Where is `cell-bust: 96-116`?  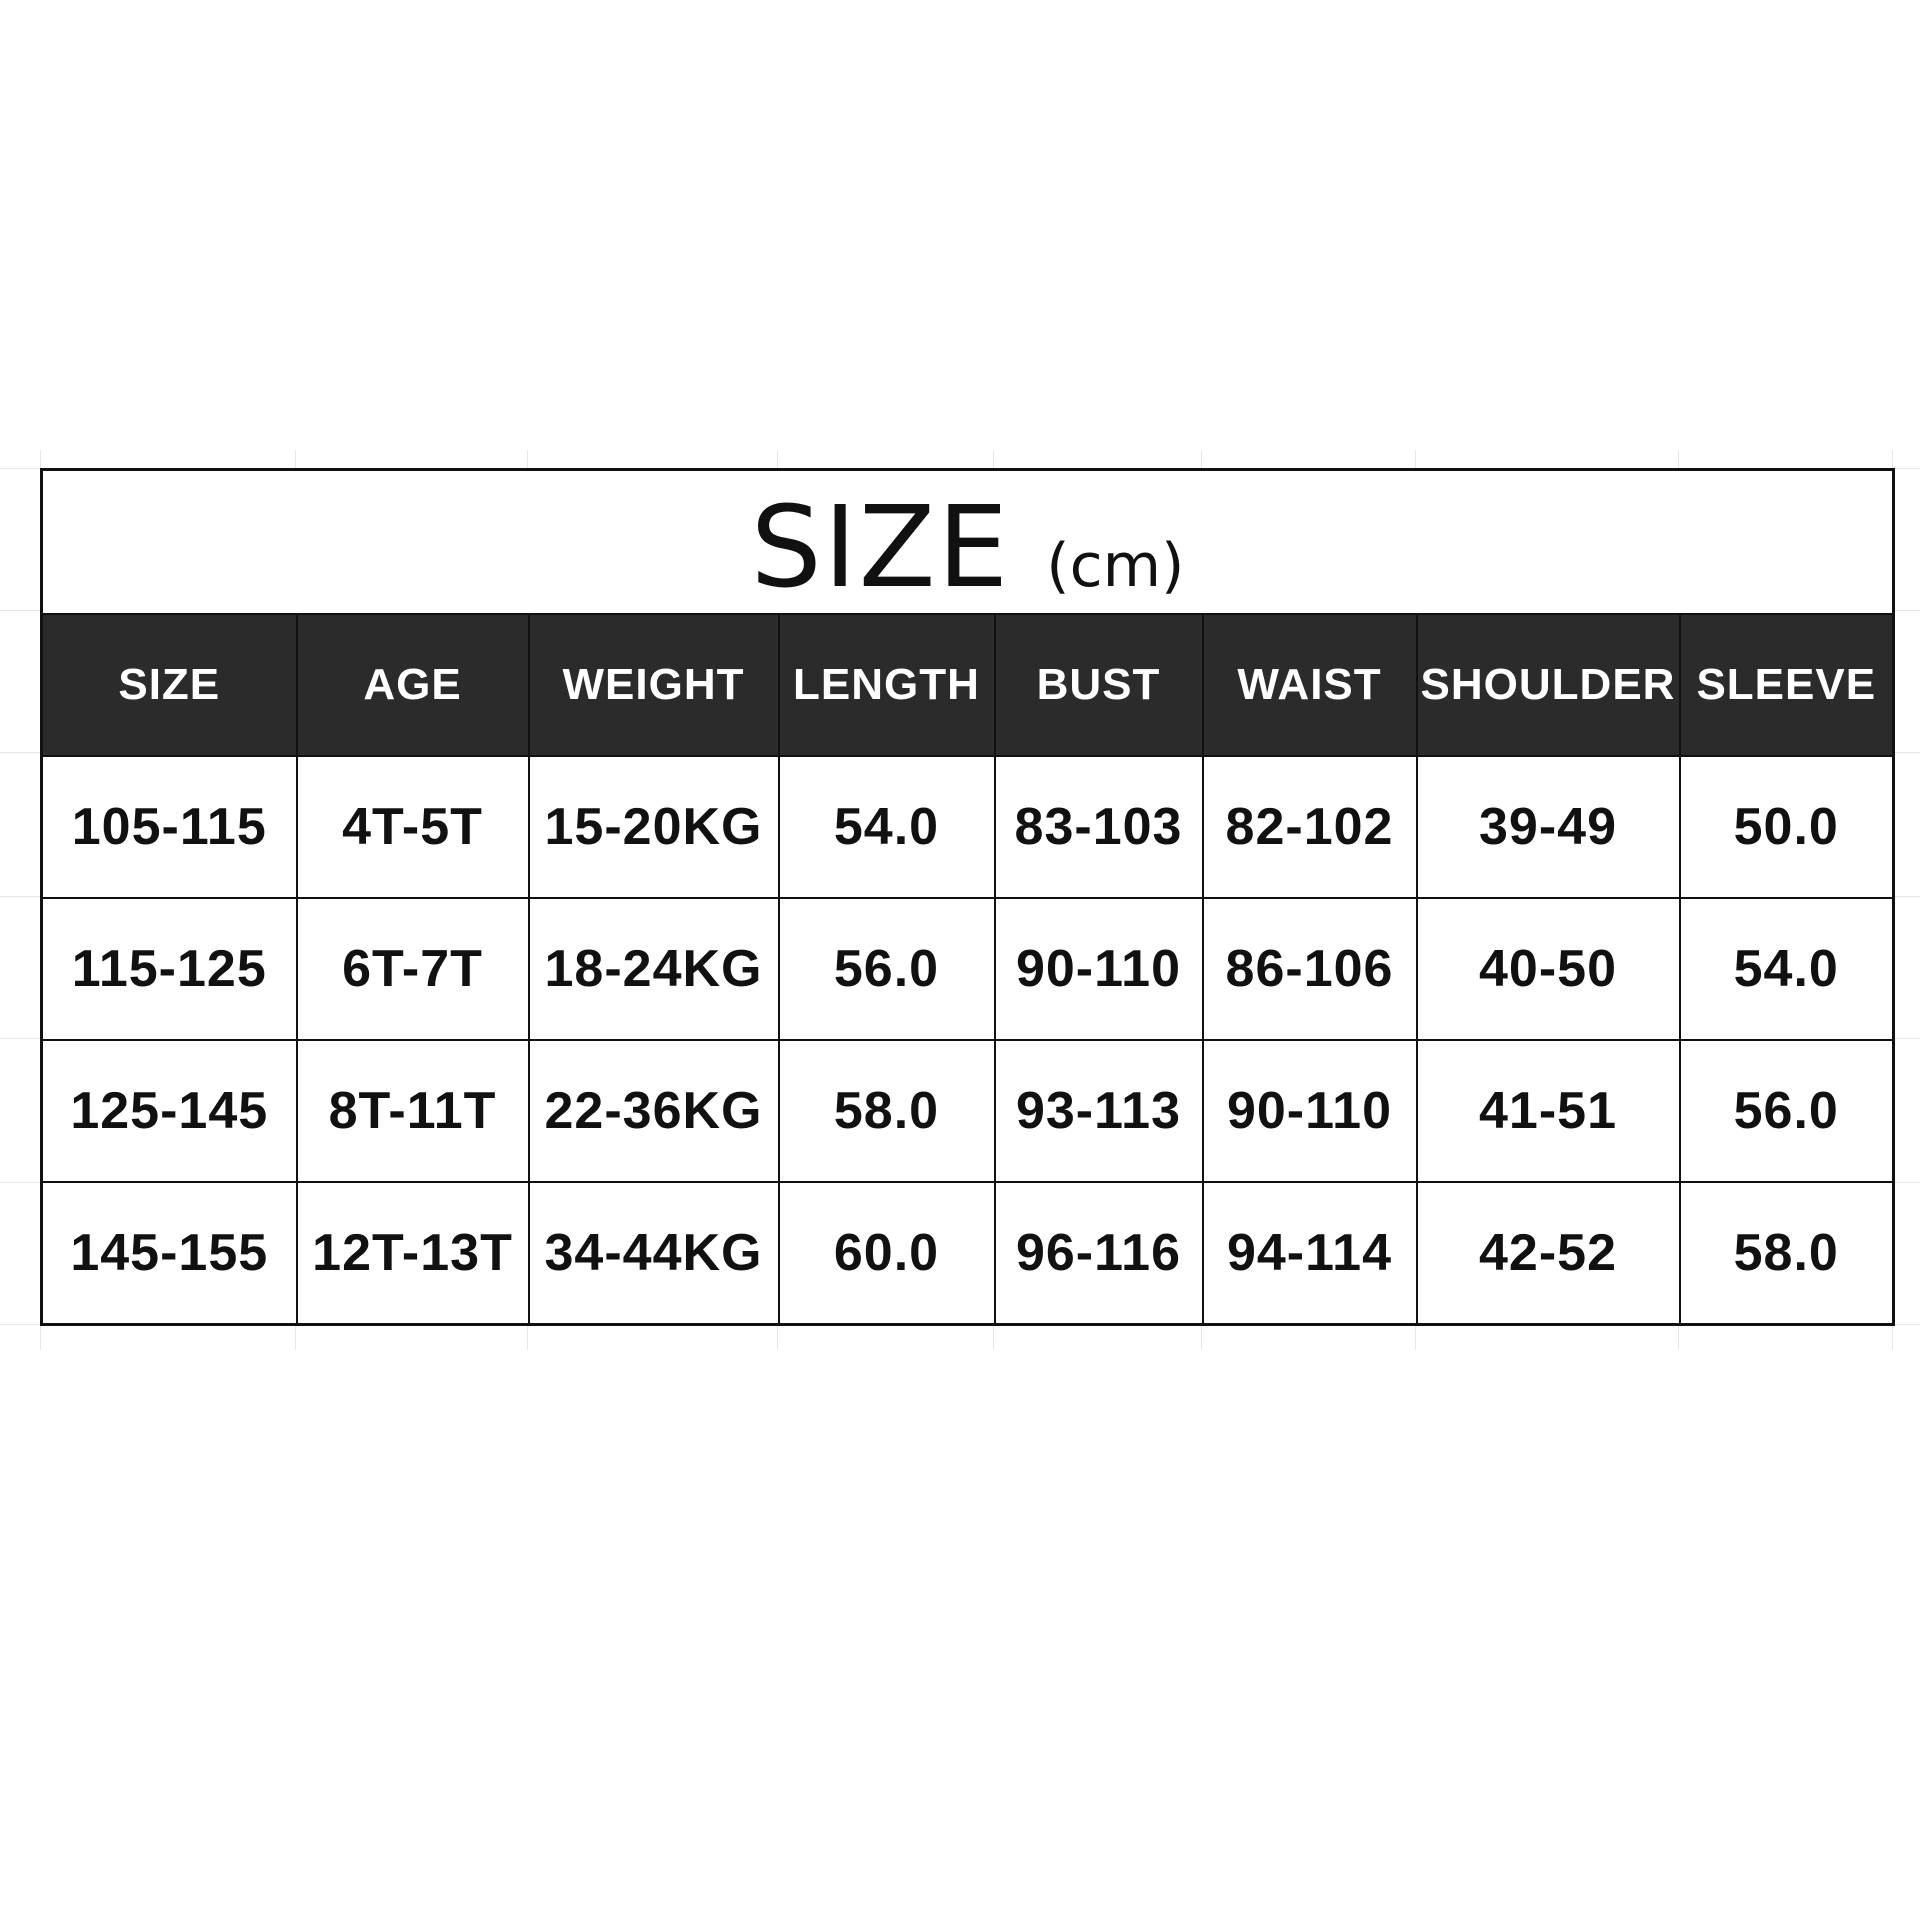 cell-bust: 96-116 is located at coordinates (1098, 1253).